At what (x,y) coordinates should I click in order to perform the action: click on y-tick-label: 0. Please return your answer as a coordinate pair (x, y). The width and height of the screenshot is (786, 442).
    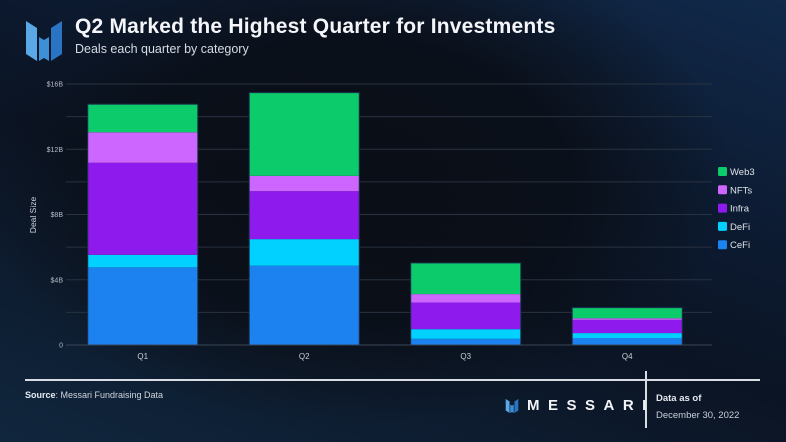
    Looking at the image, I should click on (61, 346).